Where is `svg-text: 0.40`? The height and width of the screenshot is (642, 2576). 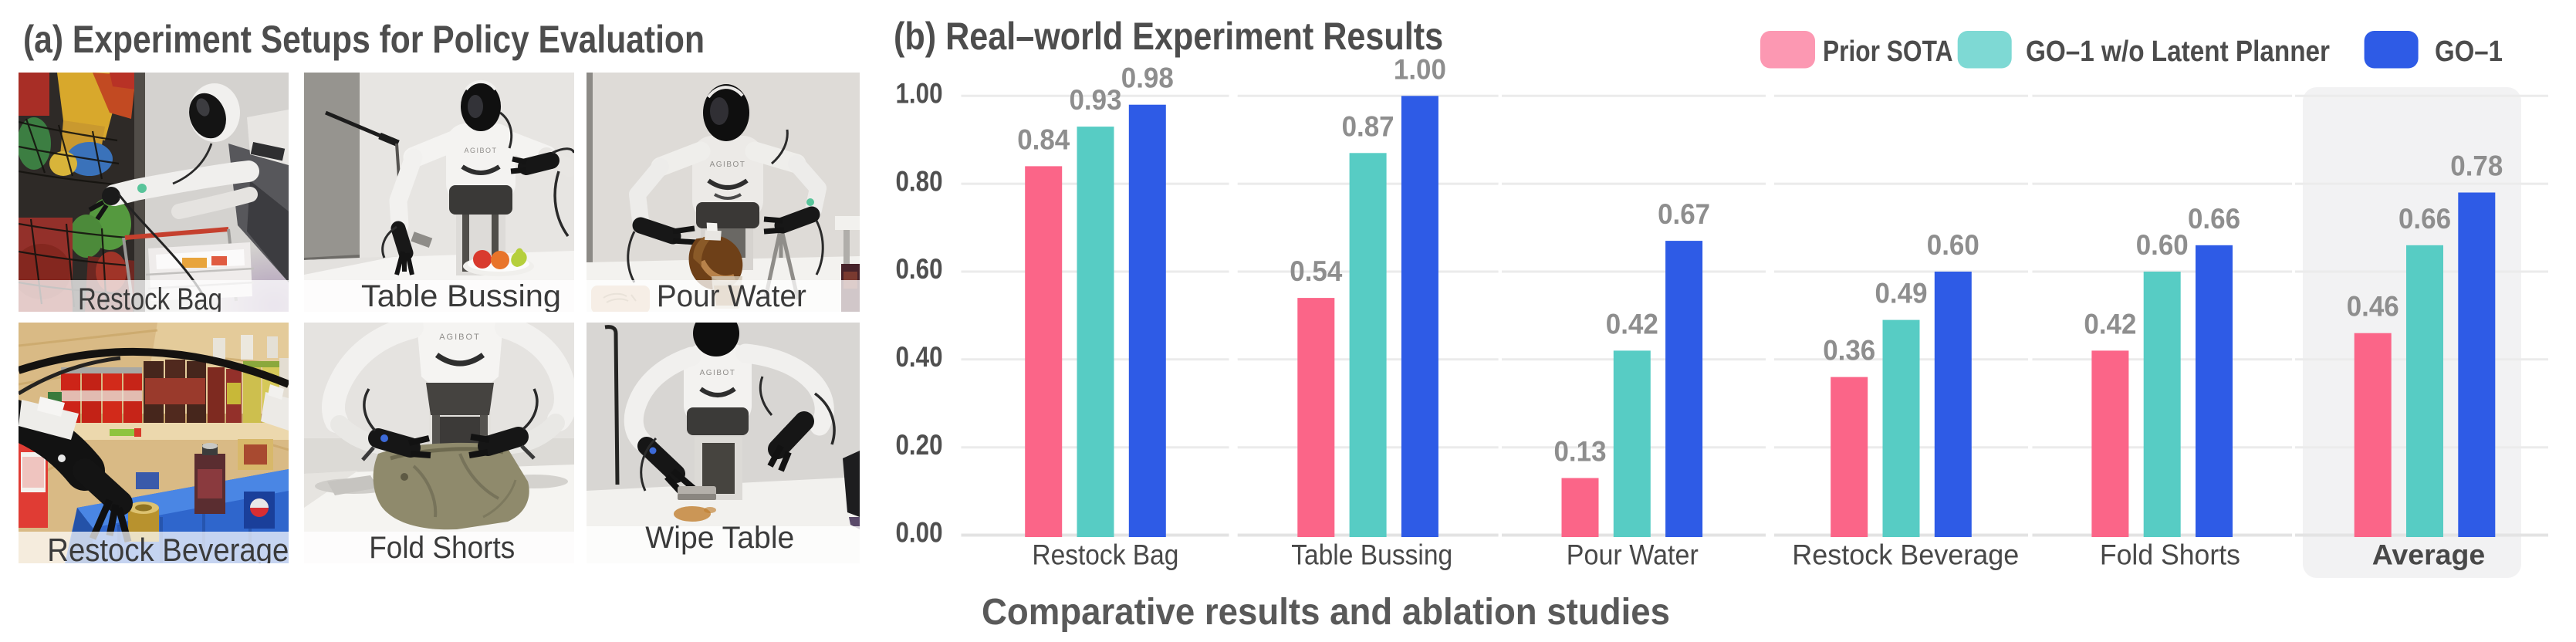 svg-text: 0.40 is located at coordinates (919, 357).